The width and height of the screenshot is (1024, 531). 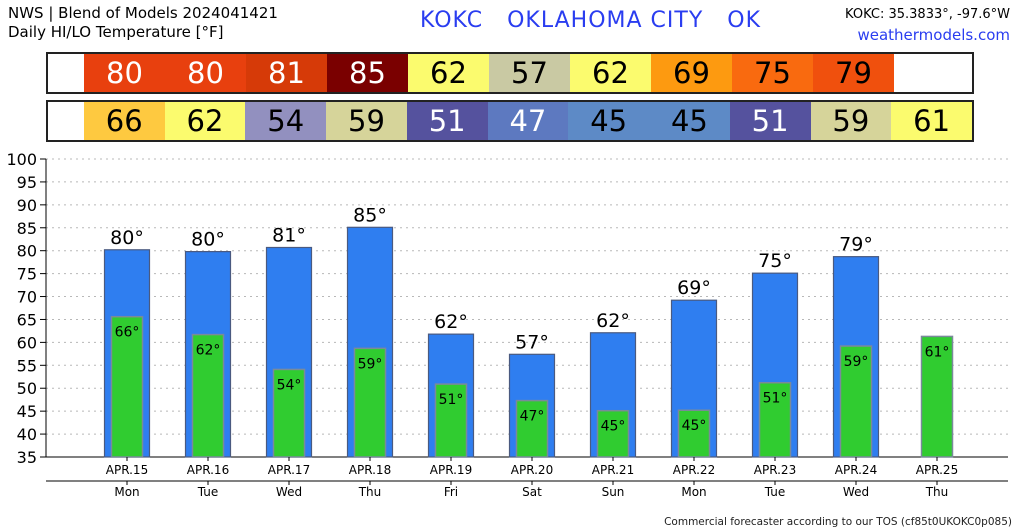 What do you see at coordinates (27, 228) in the screenshot?
I see `y-tick-label: 85` at bounding box center [27, 228].